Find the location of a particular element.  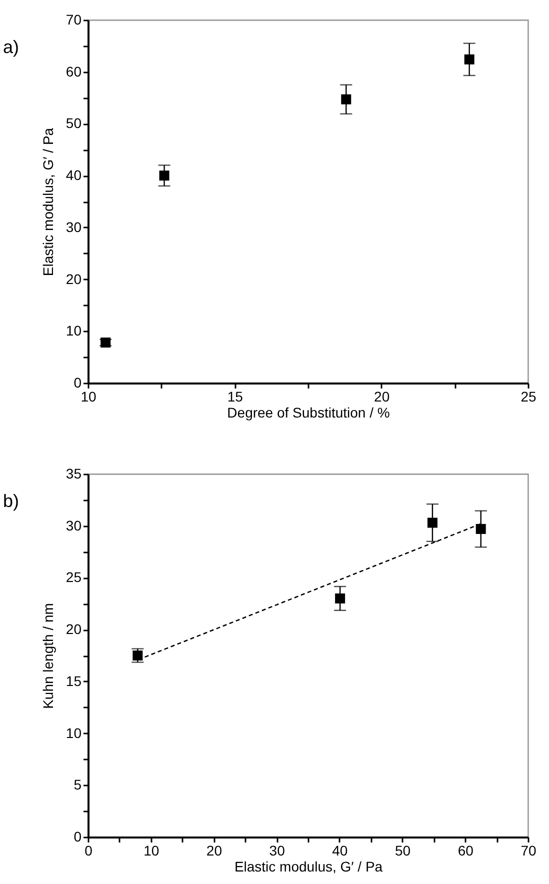

x-tick-label: 40 is located at coordinates (340, 850).